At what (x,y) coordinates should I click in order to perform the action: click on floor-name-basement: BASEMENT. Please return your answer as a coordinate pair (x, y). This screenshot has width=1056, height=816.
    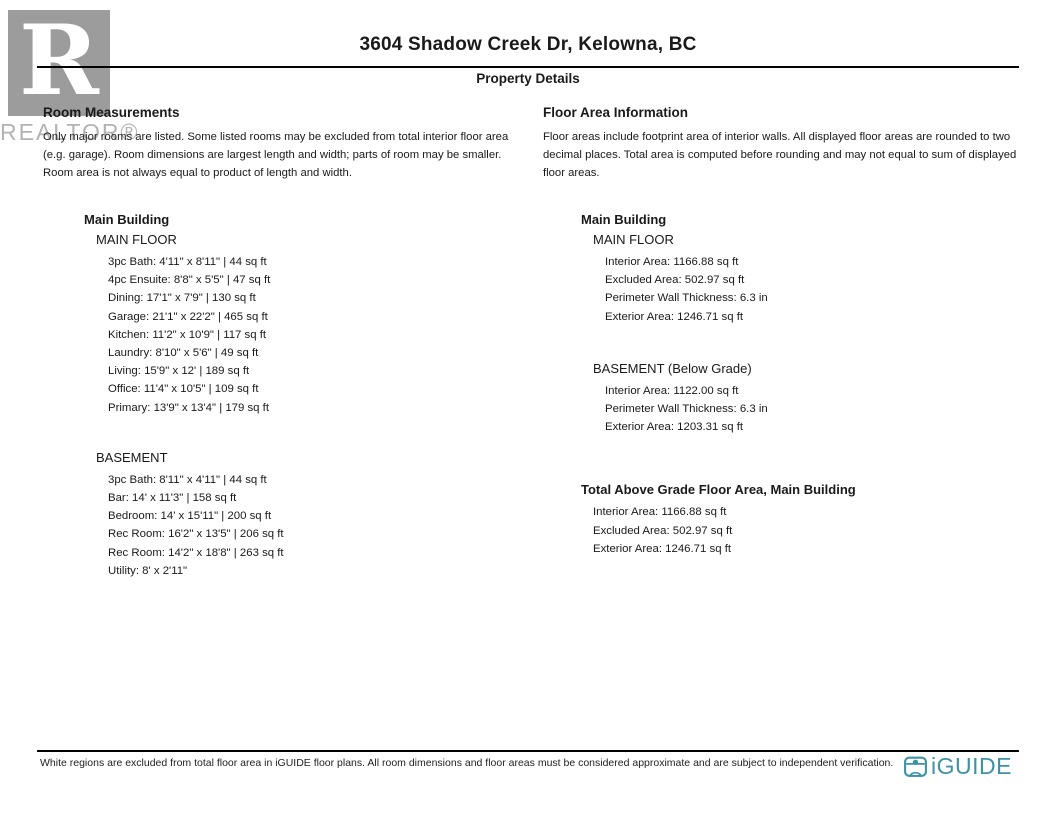
    Looking at the image, I should click on (132, 457).